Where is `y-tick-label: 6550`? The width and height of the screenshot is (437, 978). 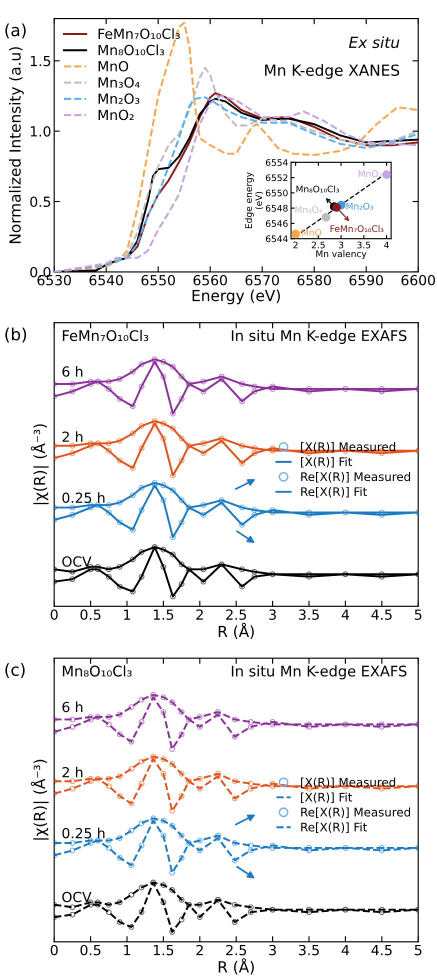
y-tick-label: 6550 is located at coordinates (277, 193).